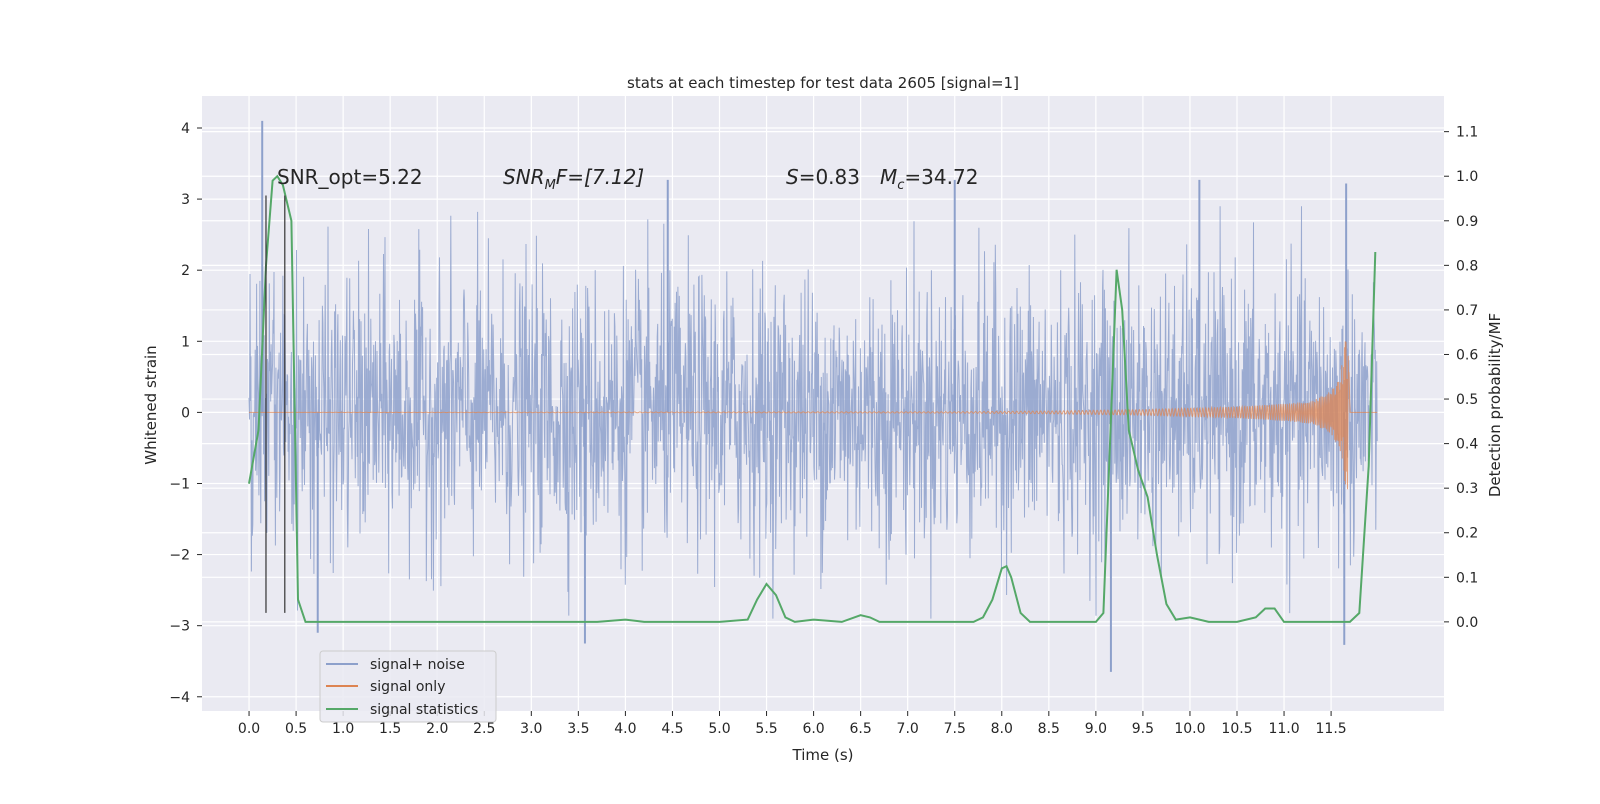 This screenshot has width=1600, height=804. What do you see at coordinates (1467, 133) in the screenshot?
I see `y-right-tick-label: 1.1` at bounding box center [1467, 133].